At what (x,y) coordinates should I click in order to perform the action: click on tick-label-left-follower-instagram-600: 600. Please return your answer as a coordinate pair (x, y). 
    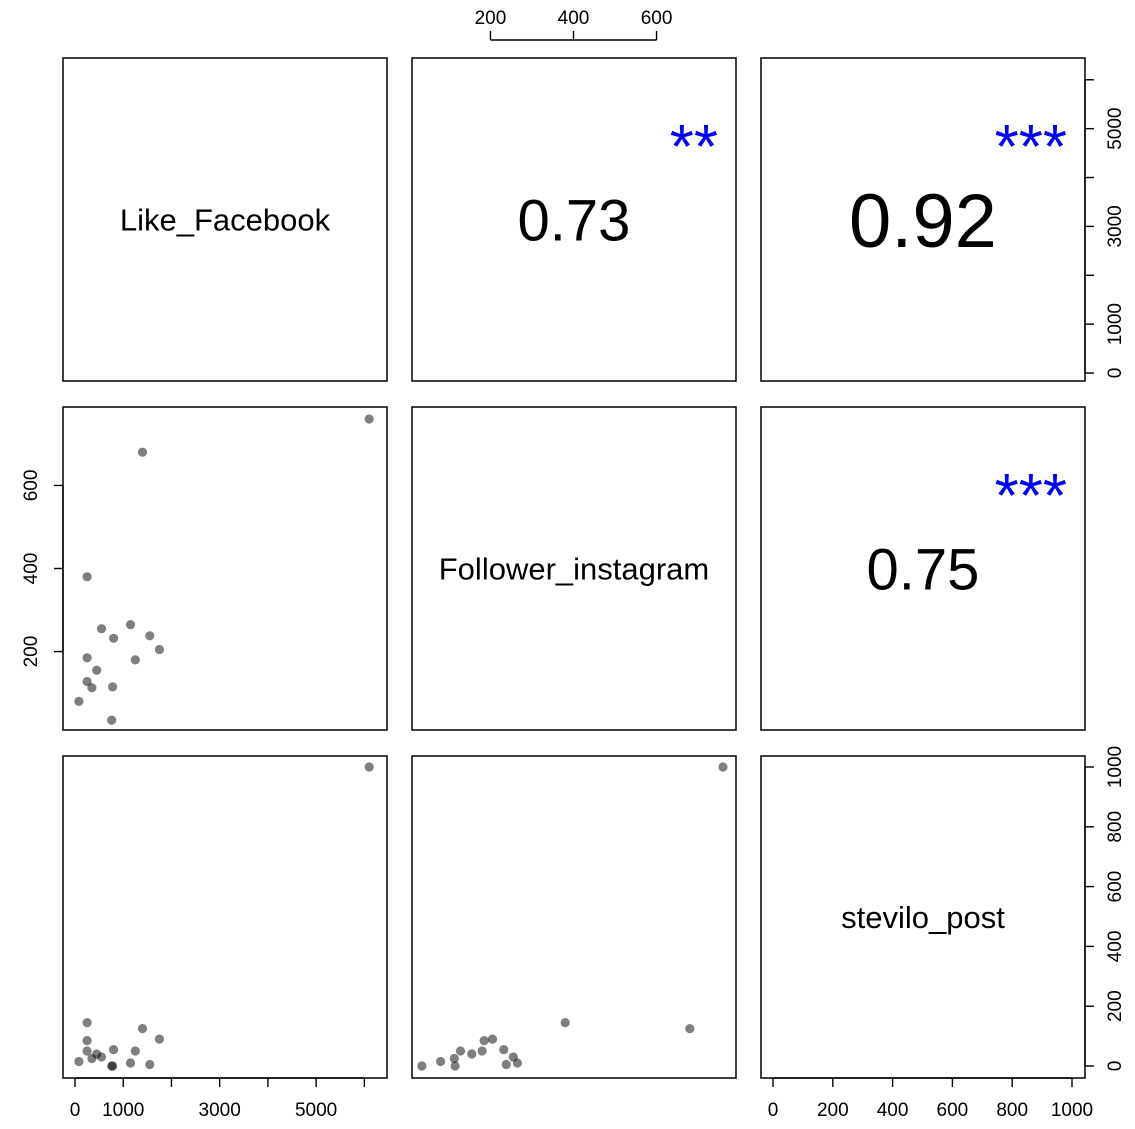
    Looking at the image, I should click on (31, 486).